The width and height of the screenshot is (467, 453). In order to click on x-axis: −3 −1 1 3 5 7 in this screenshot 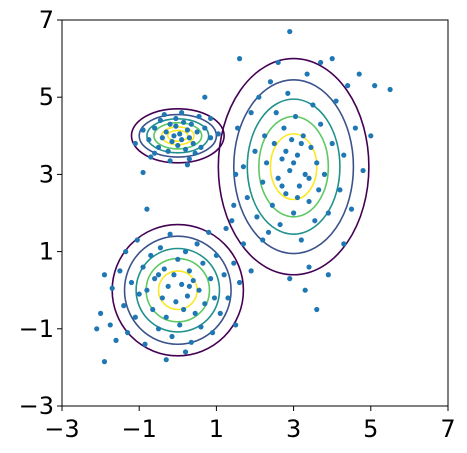, I will do `click(250, 424)`.